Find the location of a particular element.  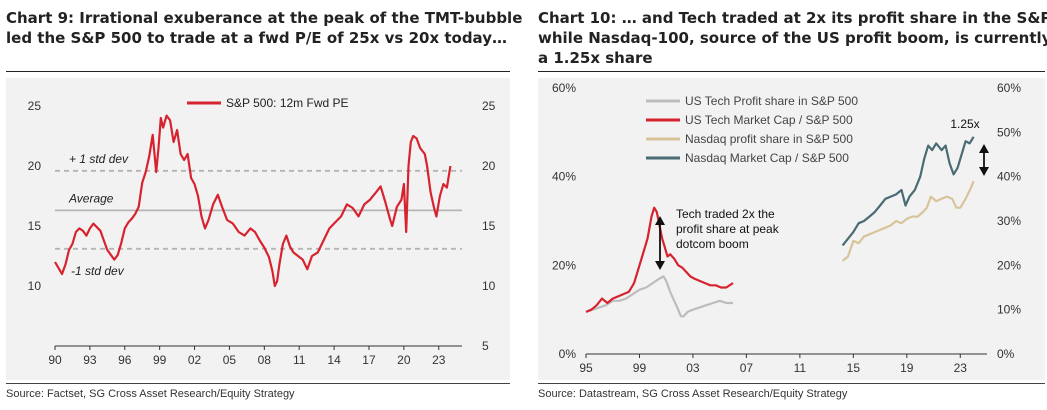

chart-10-y-left-tick-label: 60% is located at coordinates (564, 88).